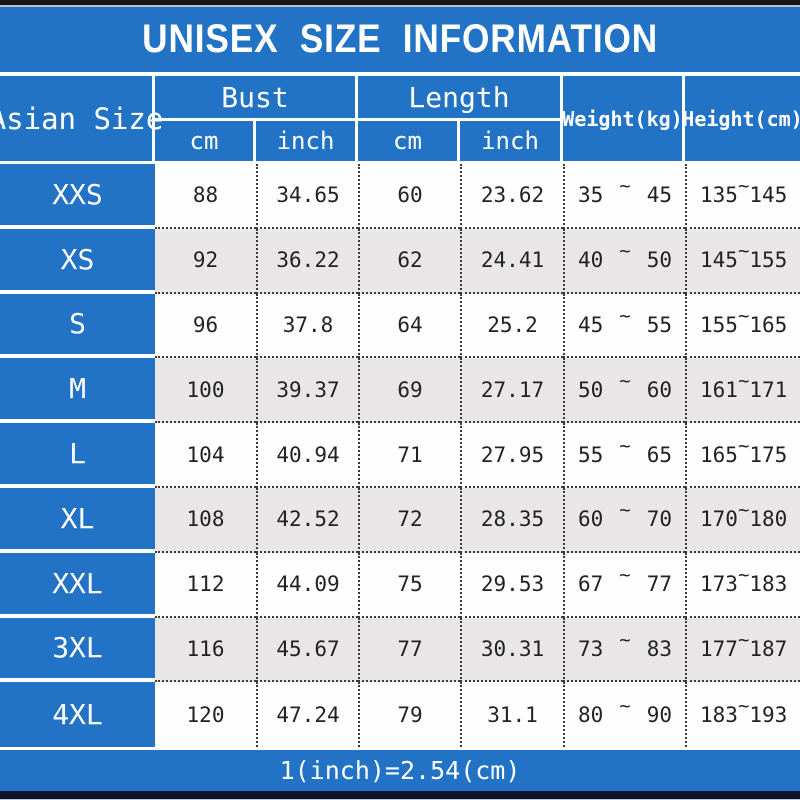  I want to click on length-cm-cell: 69, so click(409, 391).